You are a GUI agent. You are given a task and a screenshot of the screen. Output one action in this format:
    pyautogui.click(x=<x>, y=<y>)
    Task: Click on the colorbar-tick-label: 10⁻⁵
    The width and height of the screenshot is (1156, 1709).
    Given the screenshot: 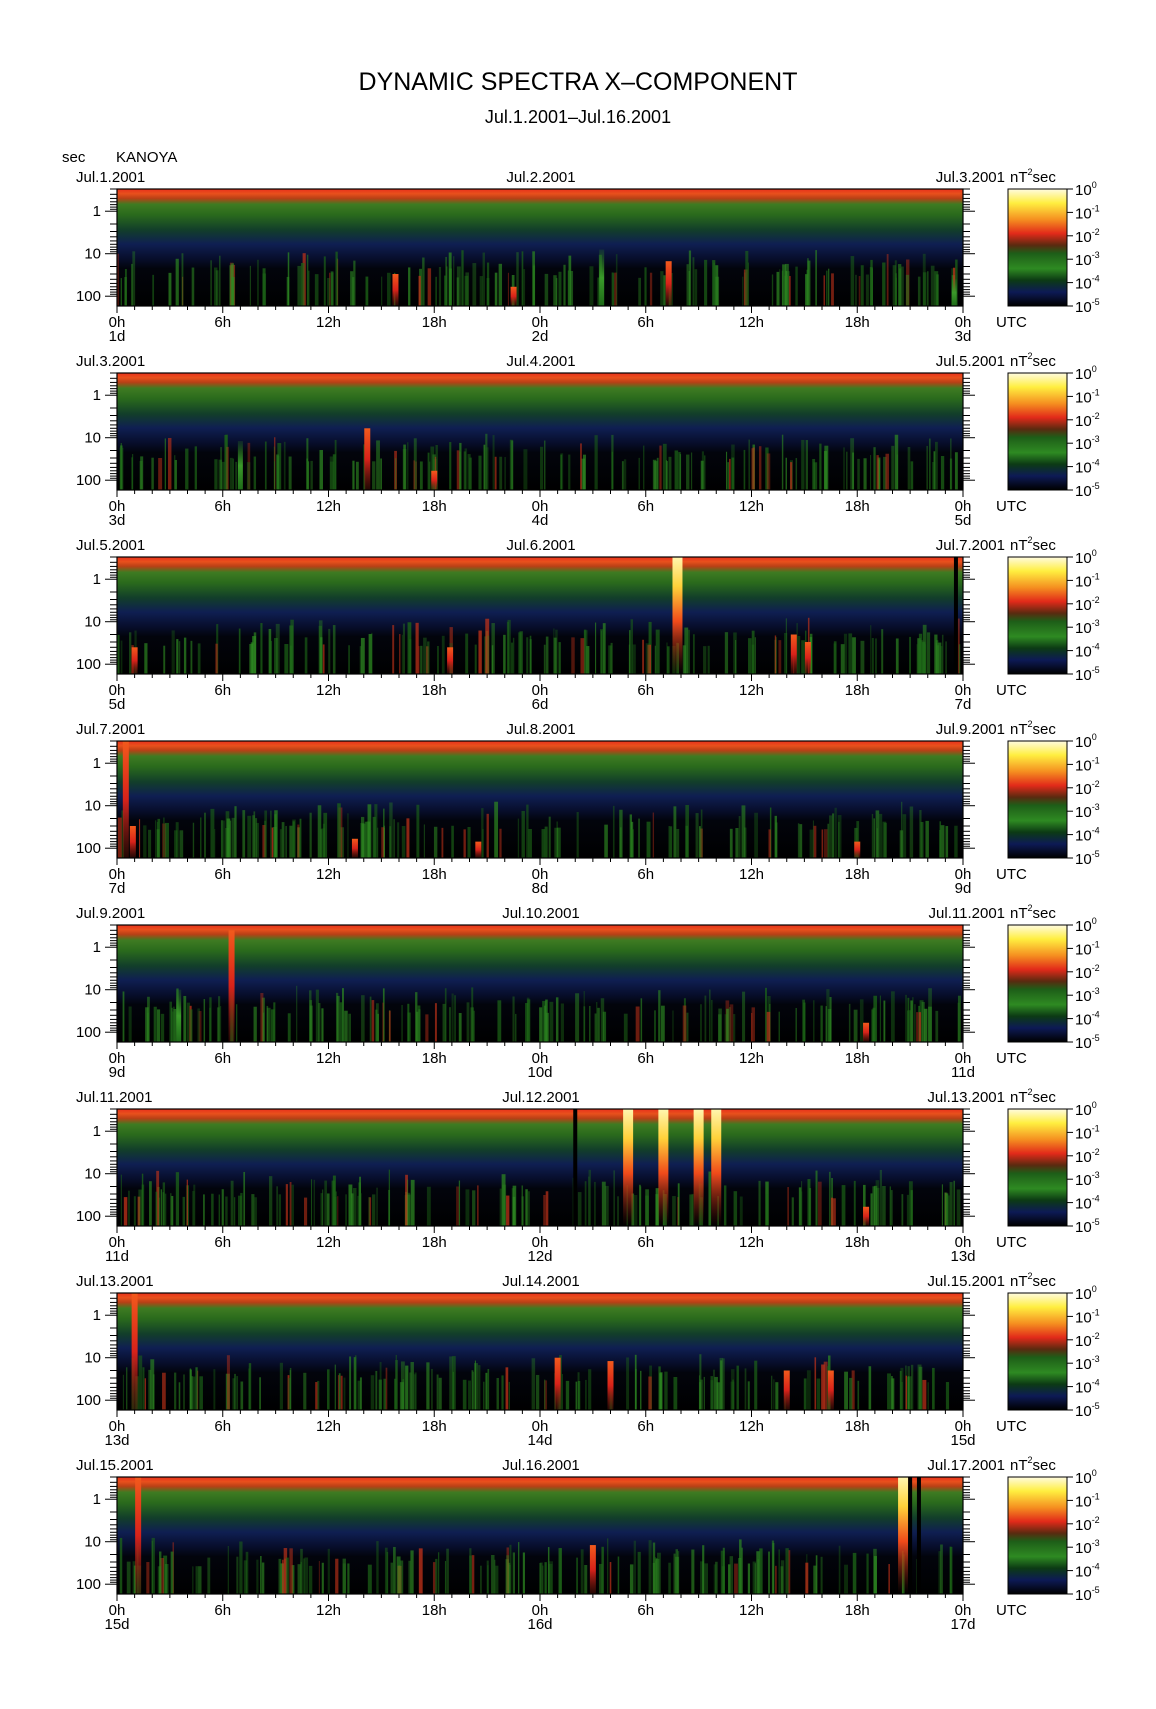 What is the action you would take?
    pyautogui.click(x=1087, y=858)
    